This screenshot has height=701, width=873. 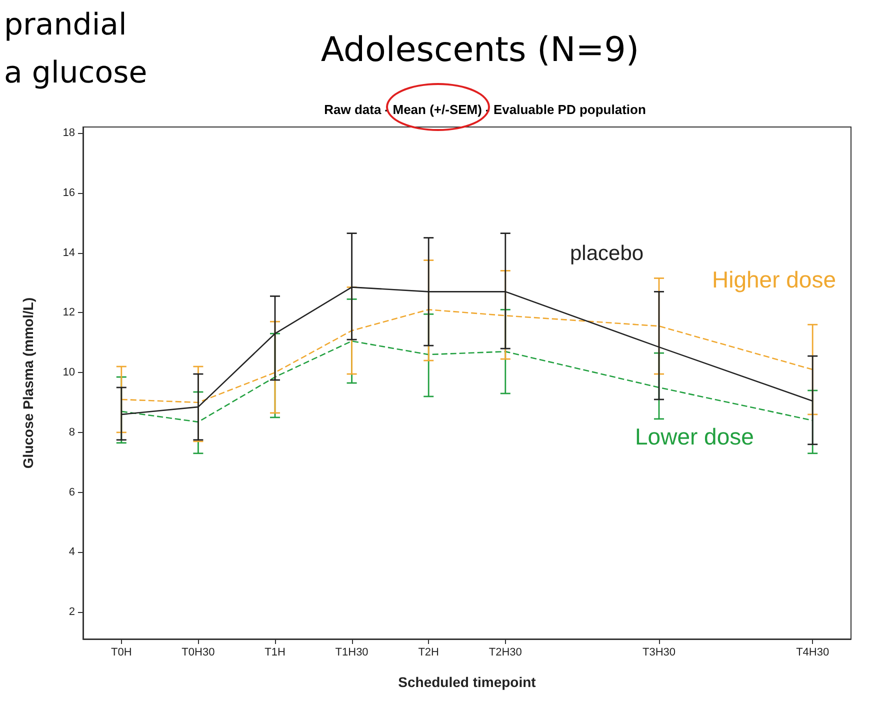 What do you see at coordinates (71, 612) in the screenshot?
I see `y-tick-label: 2` at bounding box center [71, 612].